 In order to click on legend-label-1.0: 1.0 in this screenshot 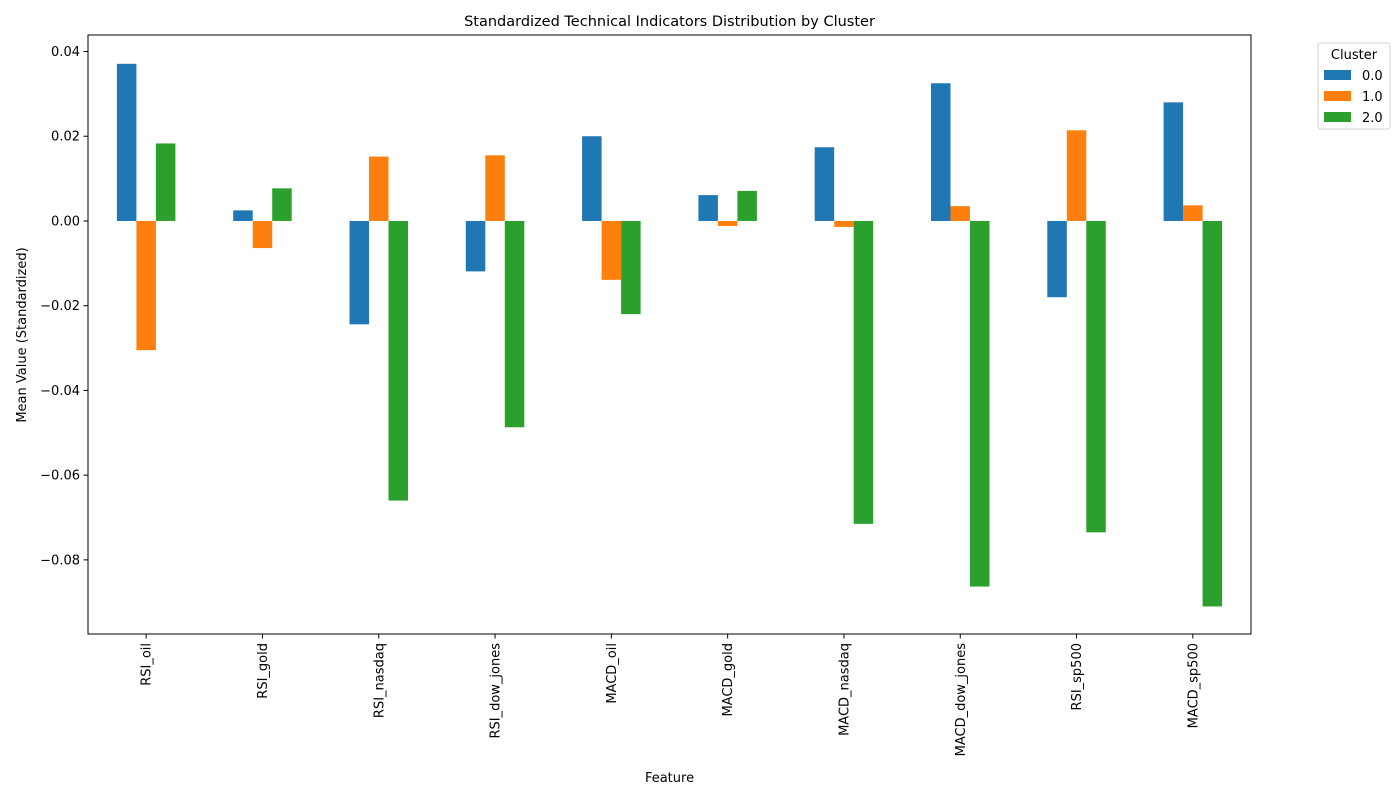, I will do `click(1372, 97)`.